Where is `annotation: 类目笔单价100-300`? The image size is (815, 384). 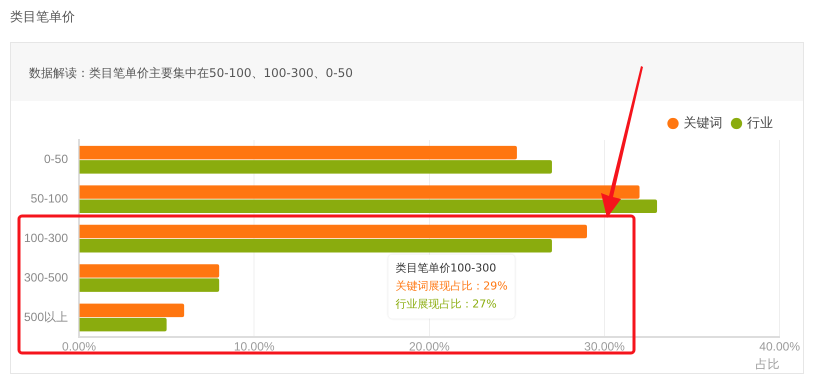 annotation: 类目笔单价100-300 is located at coordinates (445, 267).